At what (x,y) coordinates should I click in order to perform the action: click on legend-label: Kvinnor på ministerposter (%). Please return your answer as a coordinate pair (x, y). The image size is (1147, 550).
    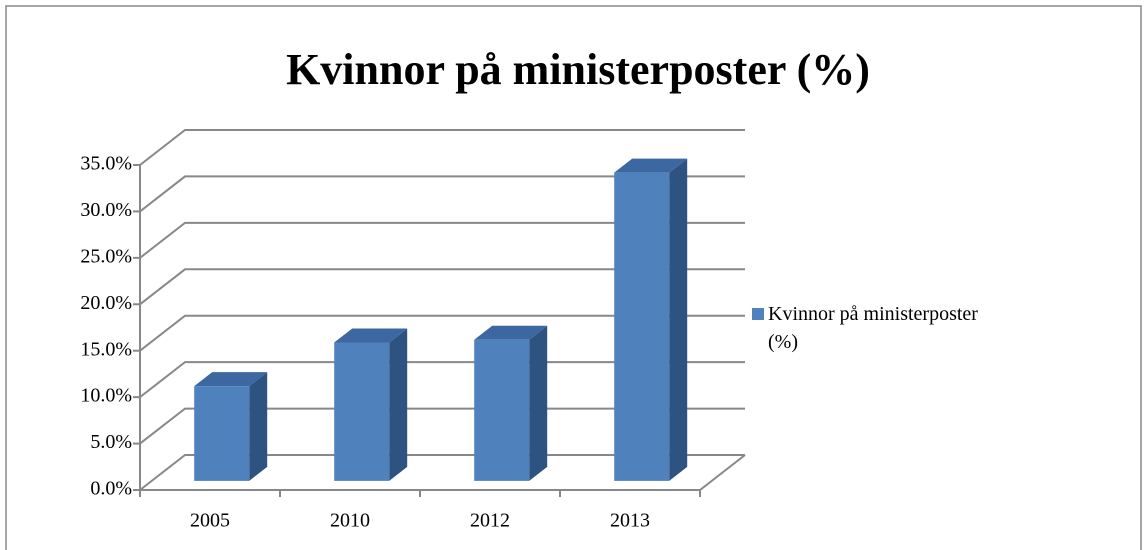
    Looking at the image, I should click on (873, 328).